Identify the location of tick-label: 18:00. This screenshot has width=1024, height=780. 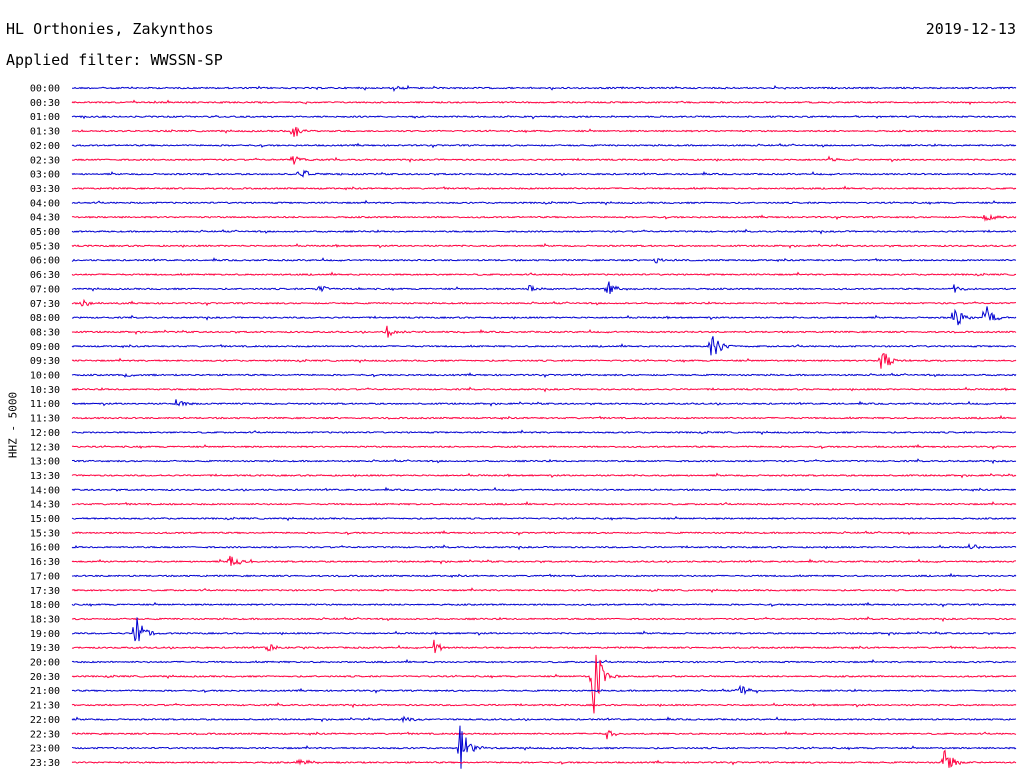
(45, 605).